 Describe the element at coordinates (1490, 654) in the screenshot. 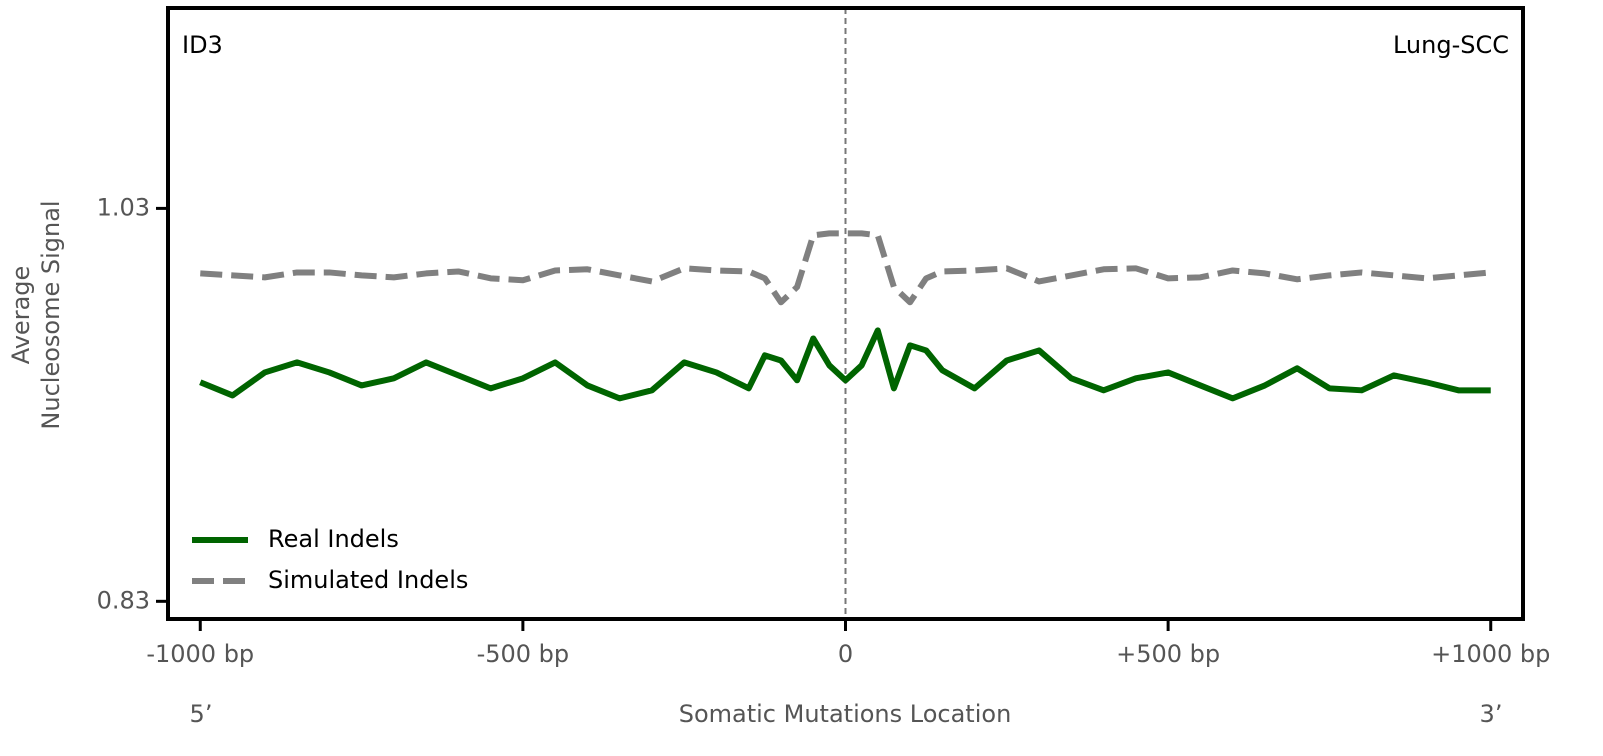

I see `x-tick-label: +1000 bp` at that location.